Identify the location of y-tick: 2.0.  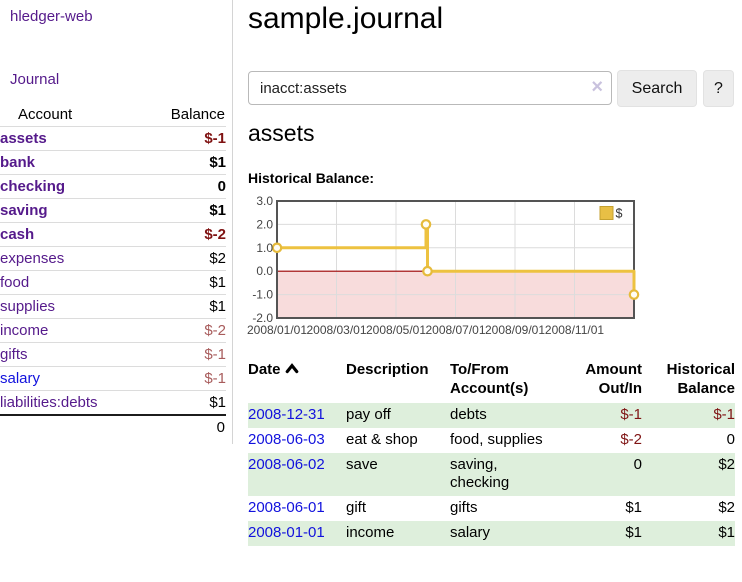
(264, 224).